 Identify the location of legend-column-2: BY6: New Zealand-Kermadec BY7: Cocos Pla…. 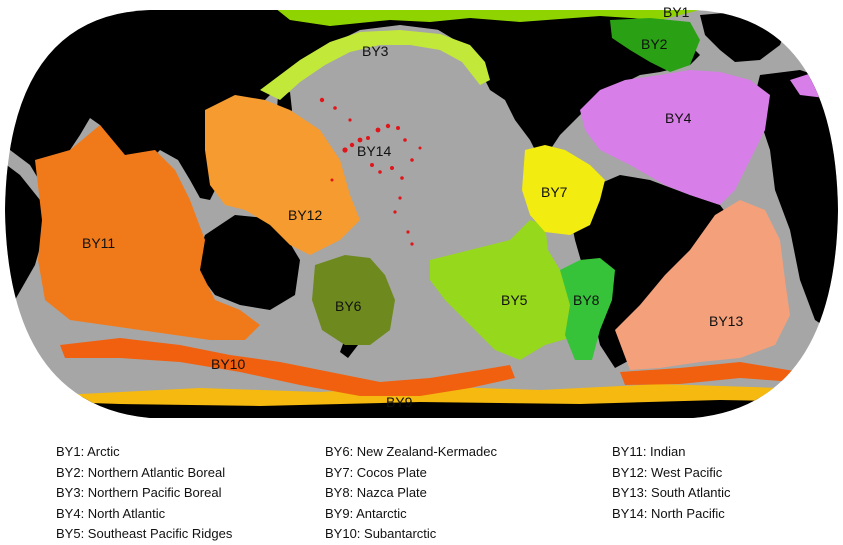
(411, 493).